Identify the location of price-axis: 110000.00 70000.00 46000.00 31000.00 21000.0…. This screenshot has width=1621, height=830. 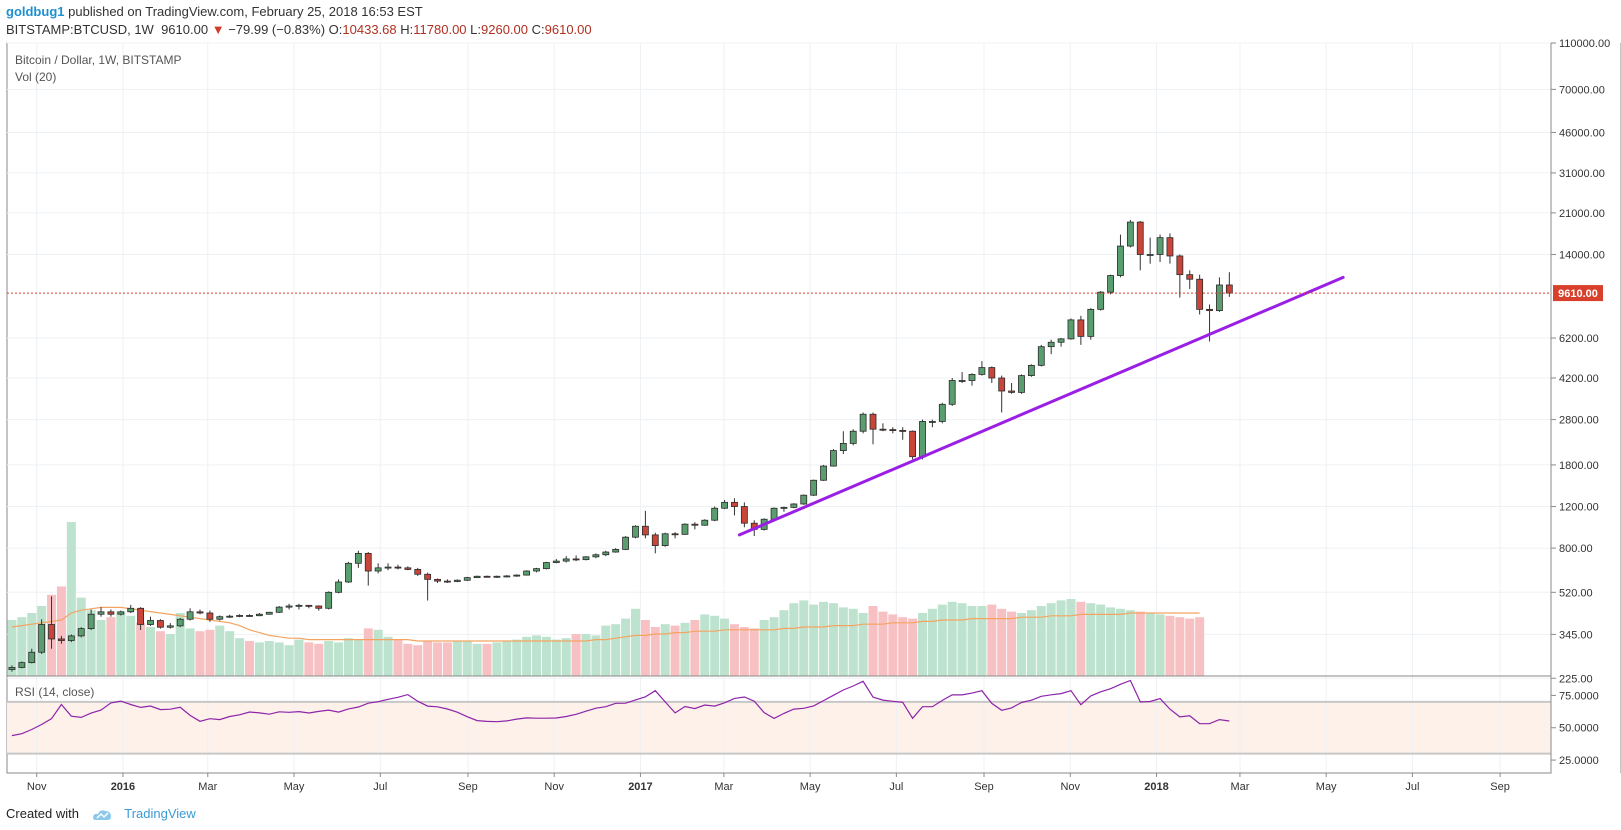
(1580, 361).